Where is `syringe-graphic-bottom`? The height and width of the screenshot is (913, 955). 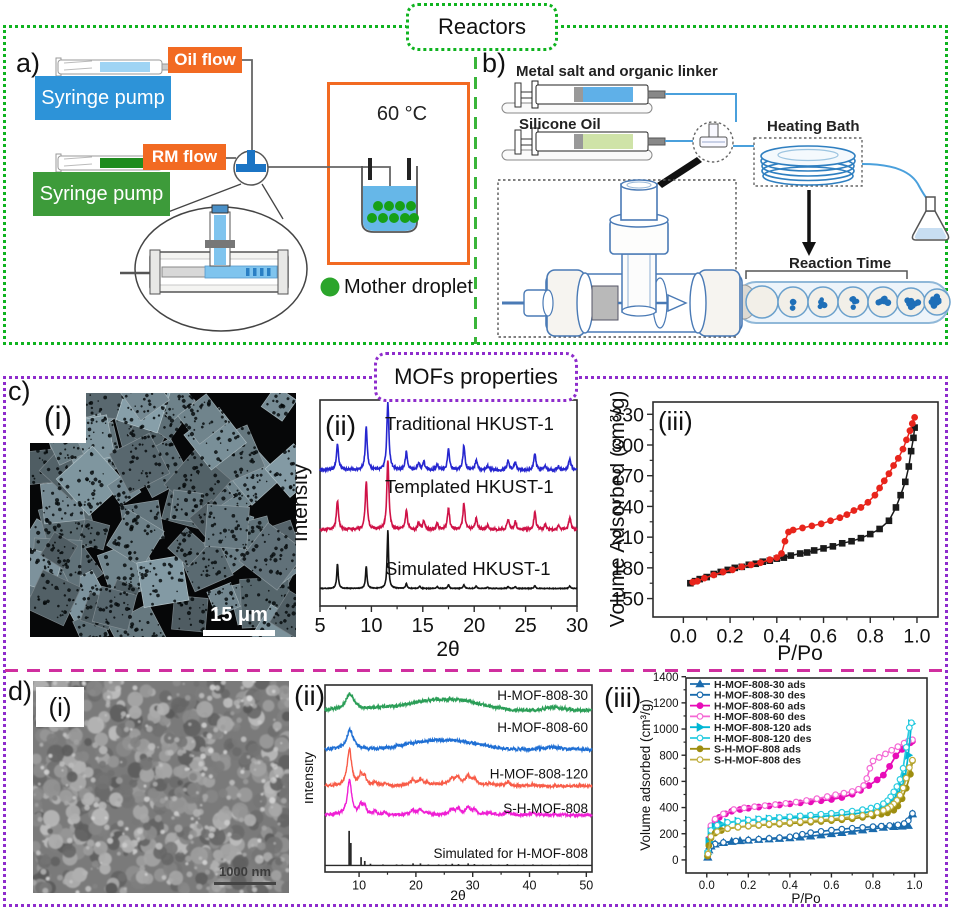
syringe-graphic-bottom is located at coordinates (113, 163).